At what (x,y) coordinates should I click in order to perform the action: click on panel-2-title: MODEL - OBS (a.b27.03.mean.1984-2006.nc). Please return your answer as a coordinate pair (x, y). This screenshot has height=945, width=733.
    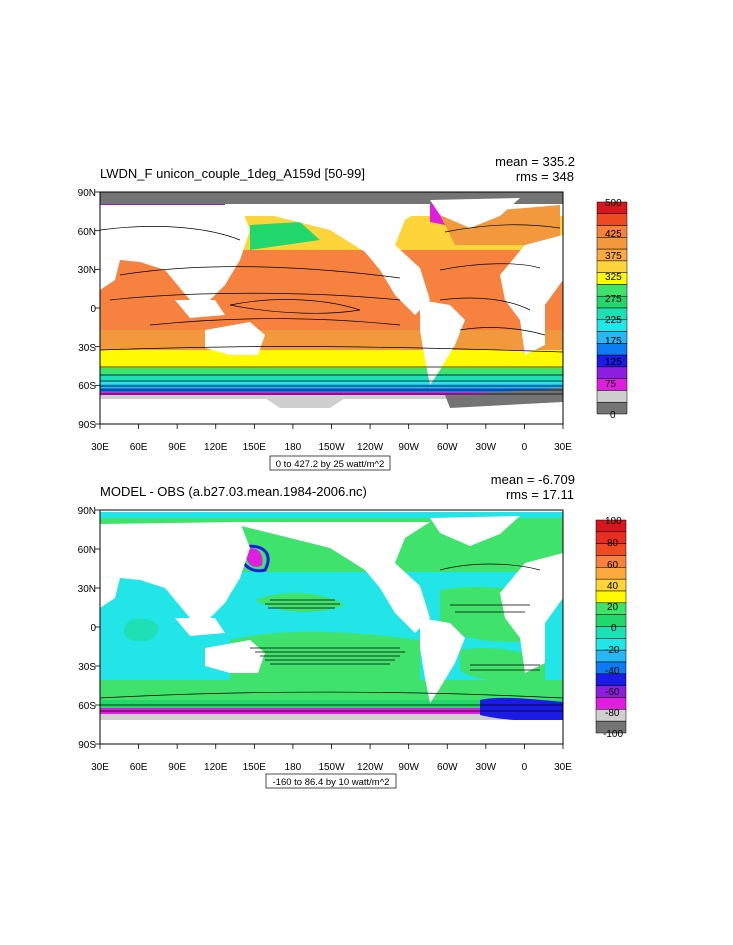
    Looking at the image, I should click on (233, 491).